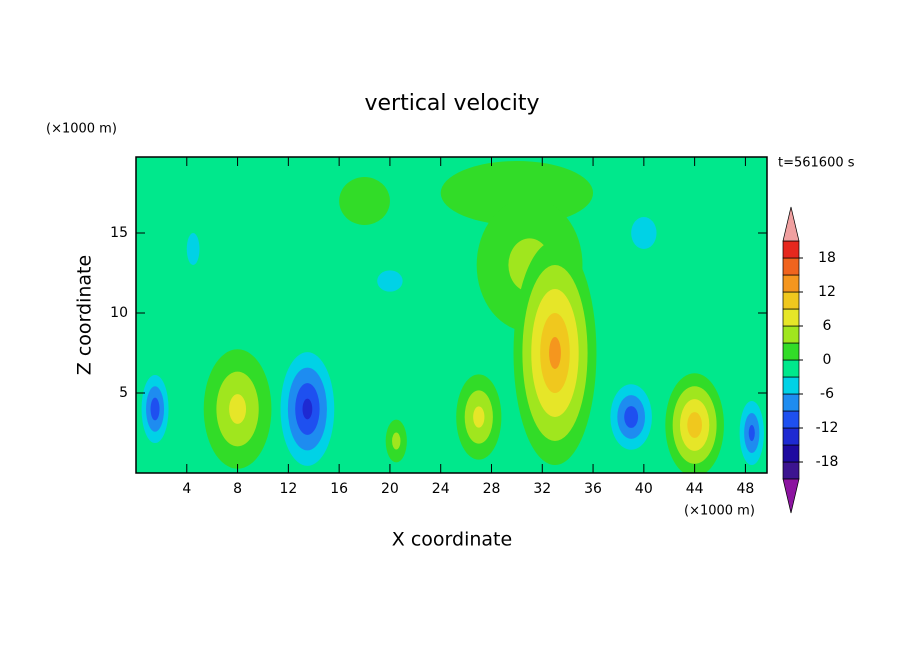 The width and height of the screenshot is (904, 654). I want to click on x-tick-label: 12, so click(288, 489).